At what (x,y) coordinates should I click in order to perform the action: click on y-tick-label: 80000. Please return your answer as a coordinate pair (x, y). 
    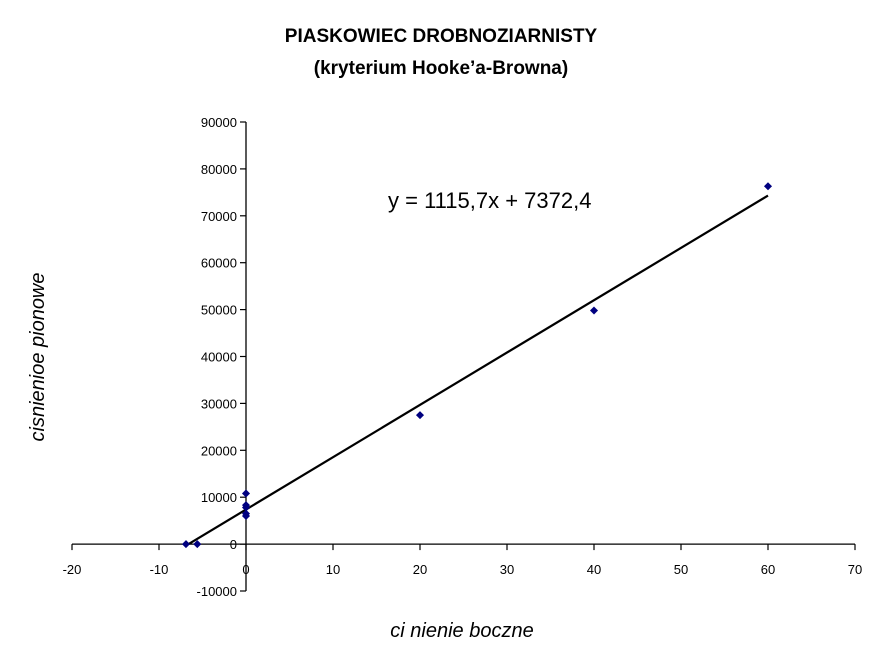
    Looking at the image, I should click on (219, 169).